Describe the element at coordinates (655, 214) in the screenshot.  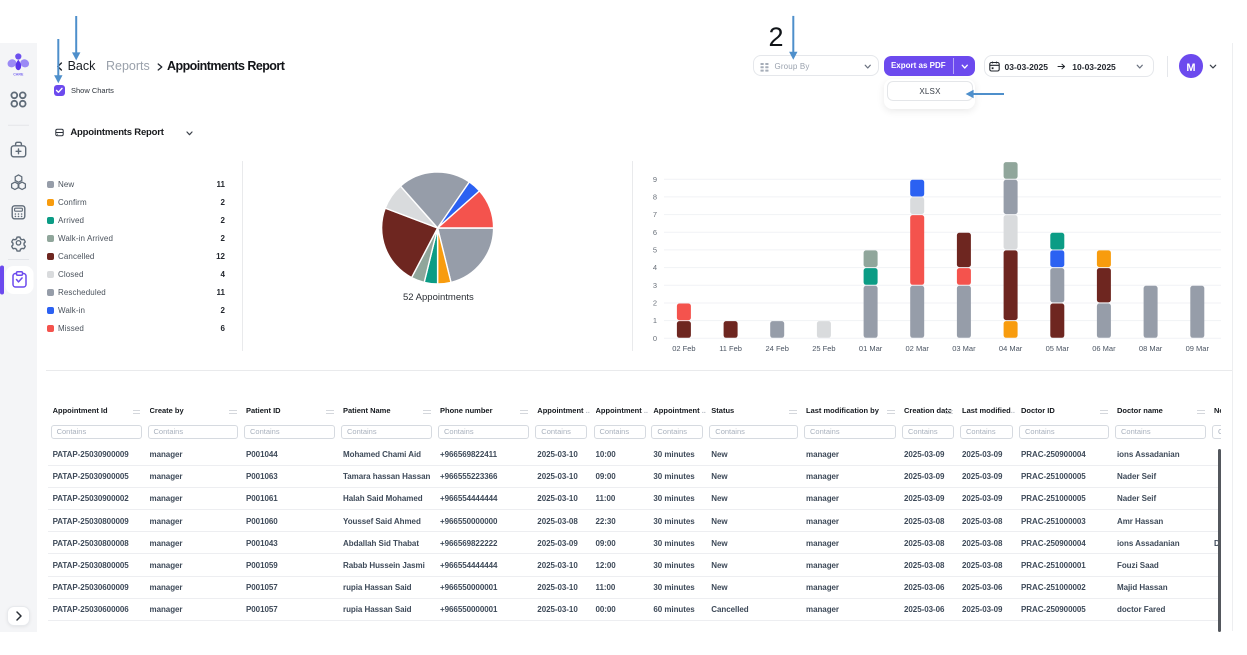
I see `svg-text: 7` at that location.